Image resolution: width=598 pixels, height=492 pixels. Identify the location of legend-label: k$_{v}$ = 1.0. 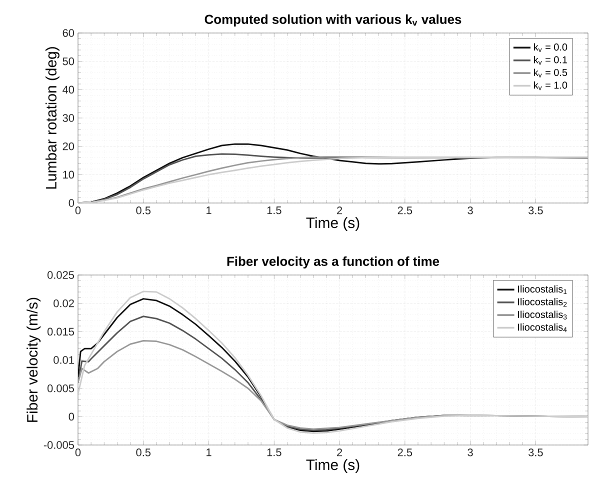
(551, 85).